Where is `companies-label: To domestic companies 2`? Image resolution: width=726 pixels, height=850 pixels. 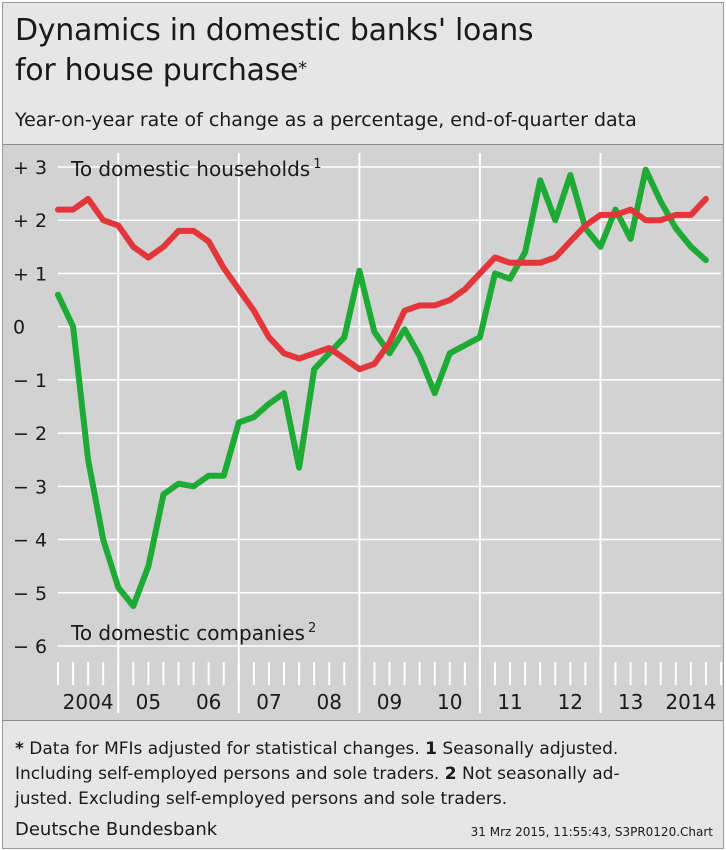
companies-label: To domestic companies 2 is located at coordinates (193, 633).